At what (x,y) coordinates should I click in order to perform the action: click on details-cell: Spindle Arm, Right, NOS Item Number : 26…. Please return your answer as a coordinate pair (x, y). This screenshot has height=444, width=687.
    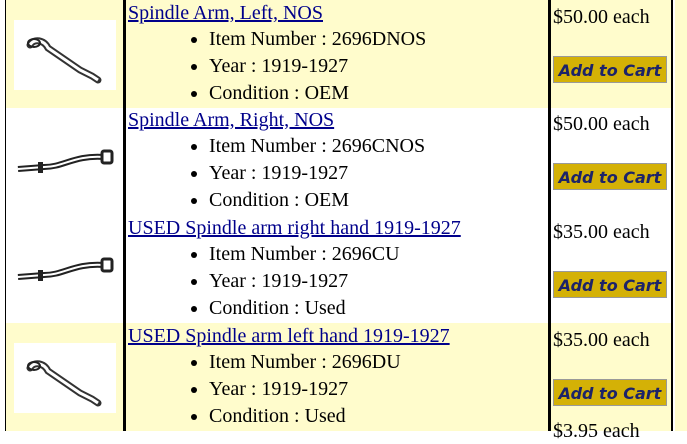
    Looking at the image, I should click on (337, 161).